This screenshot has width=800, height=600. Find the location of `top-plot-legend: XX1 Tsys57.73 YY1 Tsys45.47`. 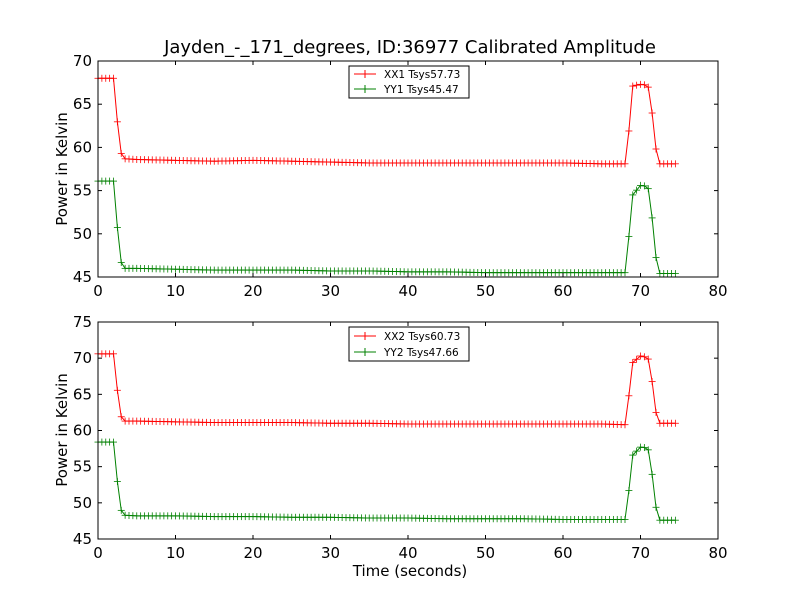

top-plot-legend: XX1 Tsys57.73 YY1 Tsys45.47 is located at coordinates (409, 82).